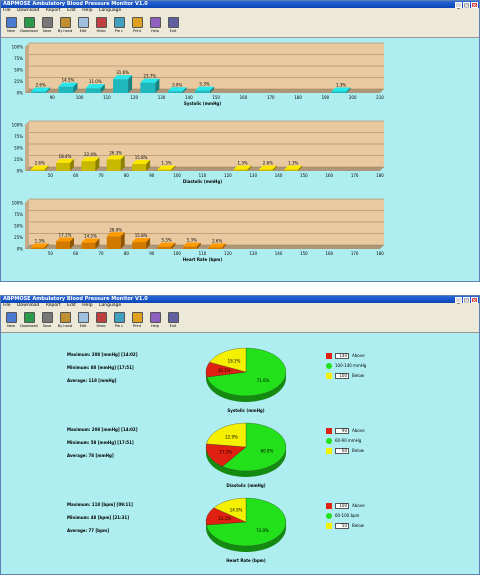 The width and height of the screenshot is (480, 575). What do you see at coordinates (342, 356) in the screenshot?
I see `above-threshold-input: 140` at bounding box center [342, 356].